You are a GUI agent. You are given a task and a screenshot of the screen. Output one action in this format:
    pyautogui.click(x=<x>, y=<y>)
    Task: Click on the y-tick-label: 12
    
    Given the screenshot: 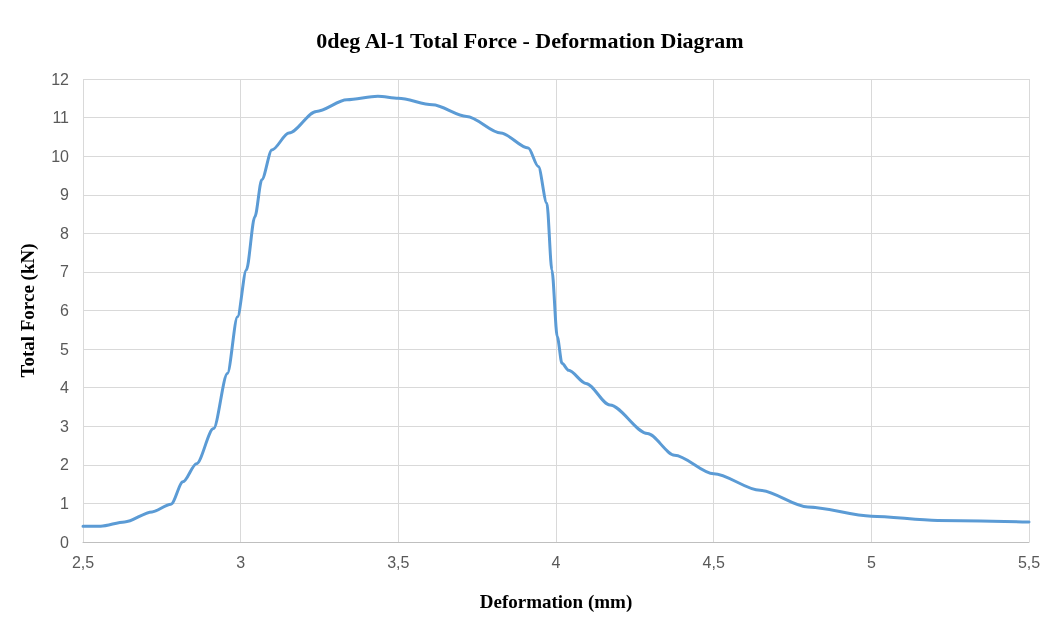 What is the action you would take?
    pyautogui.click(x=60, y=79)
    